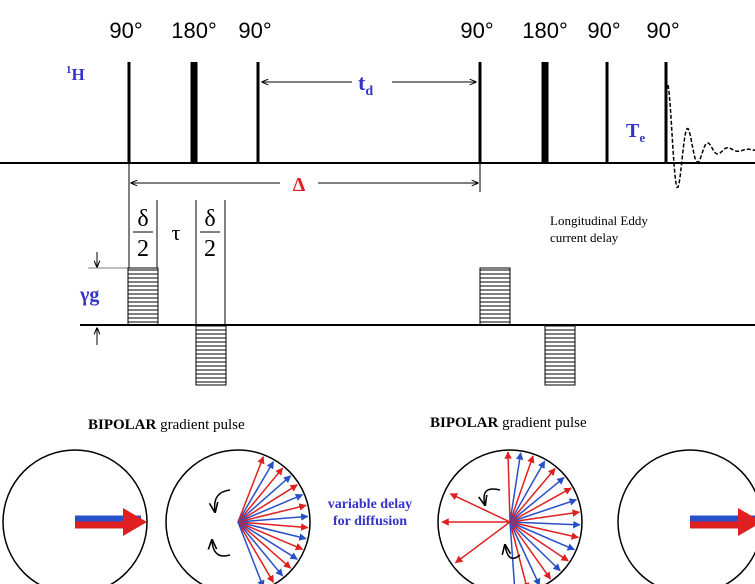  I want to click on variable-delay-label: variable delay for diffusion, so click(370, 513).